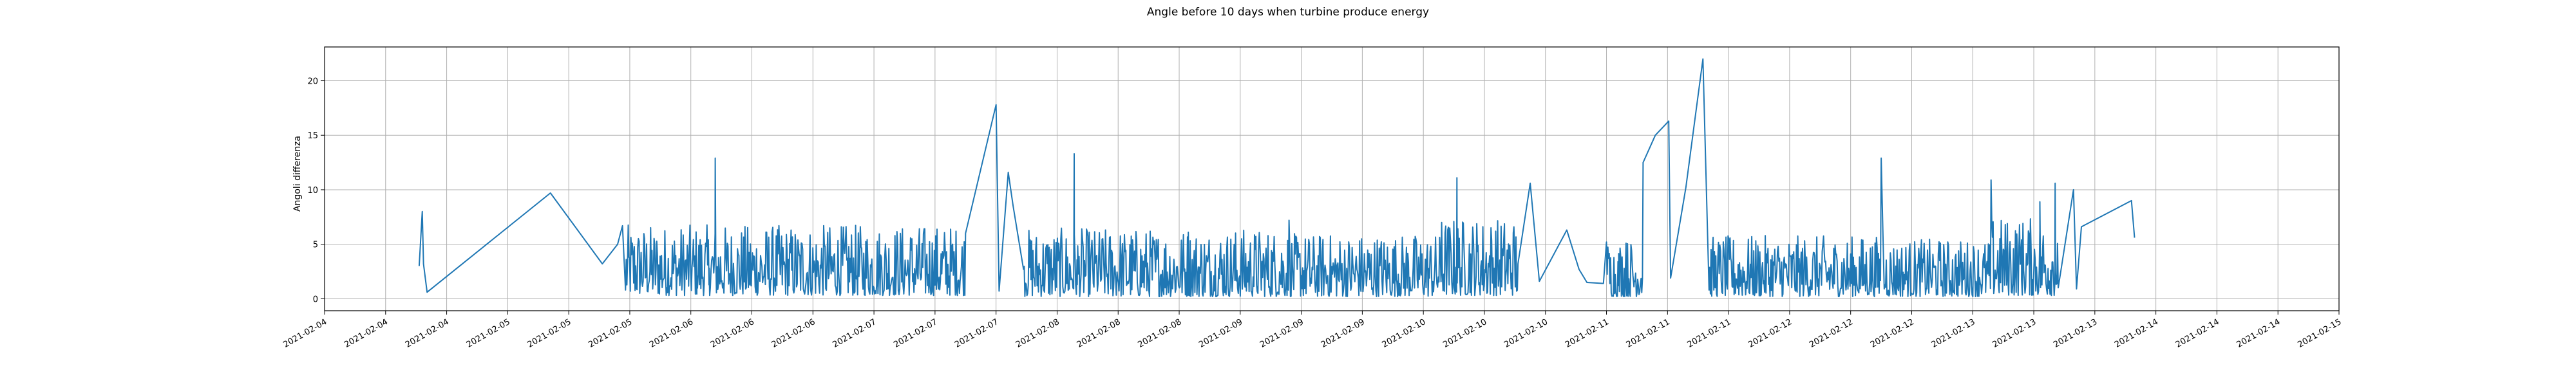 The image size is (2576, 386). Describe the element at coordinates (312, 191) in the screenshot. I see `y-tick-label: 10` at that location.